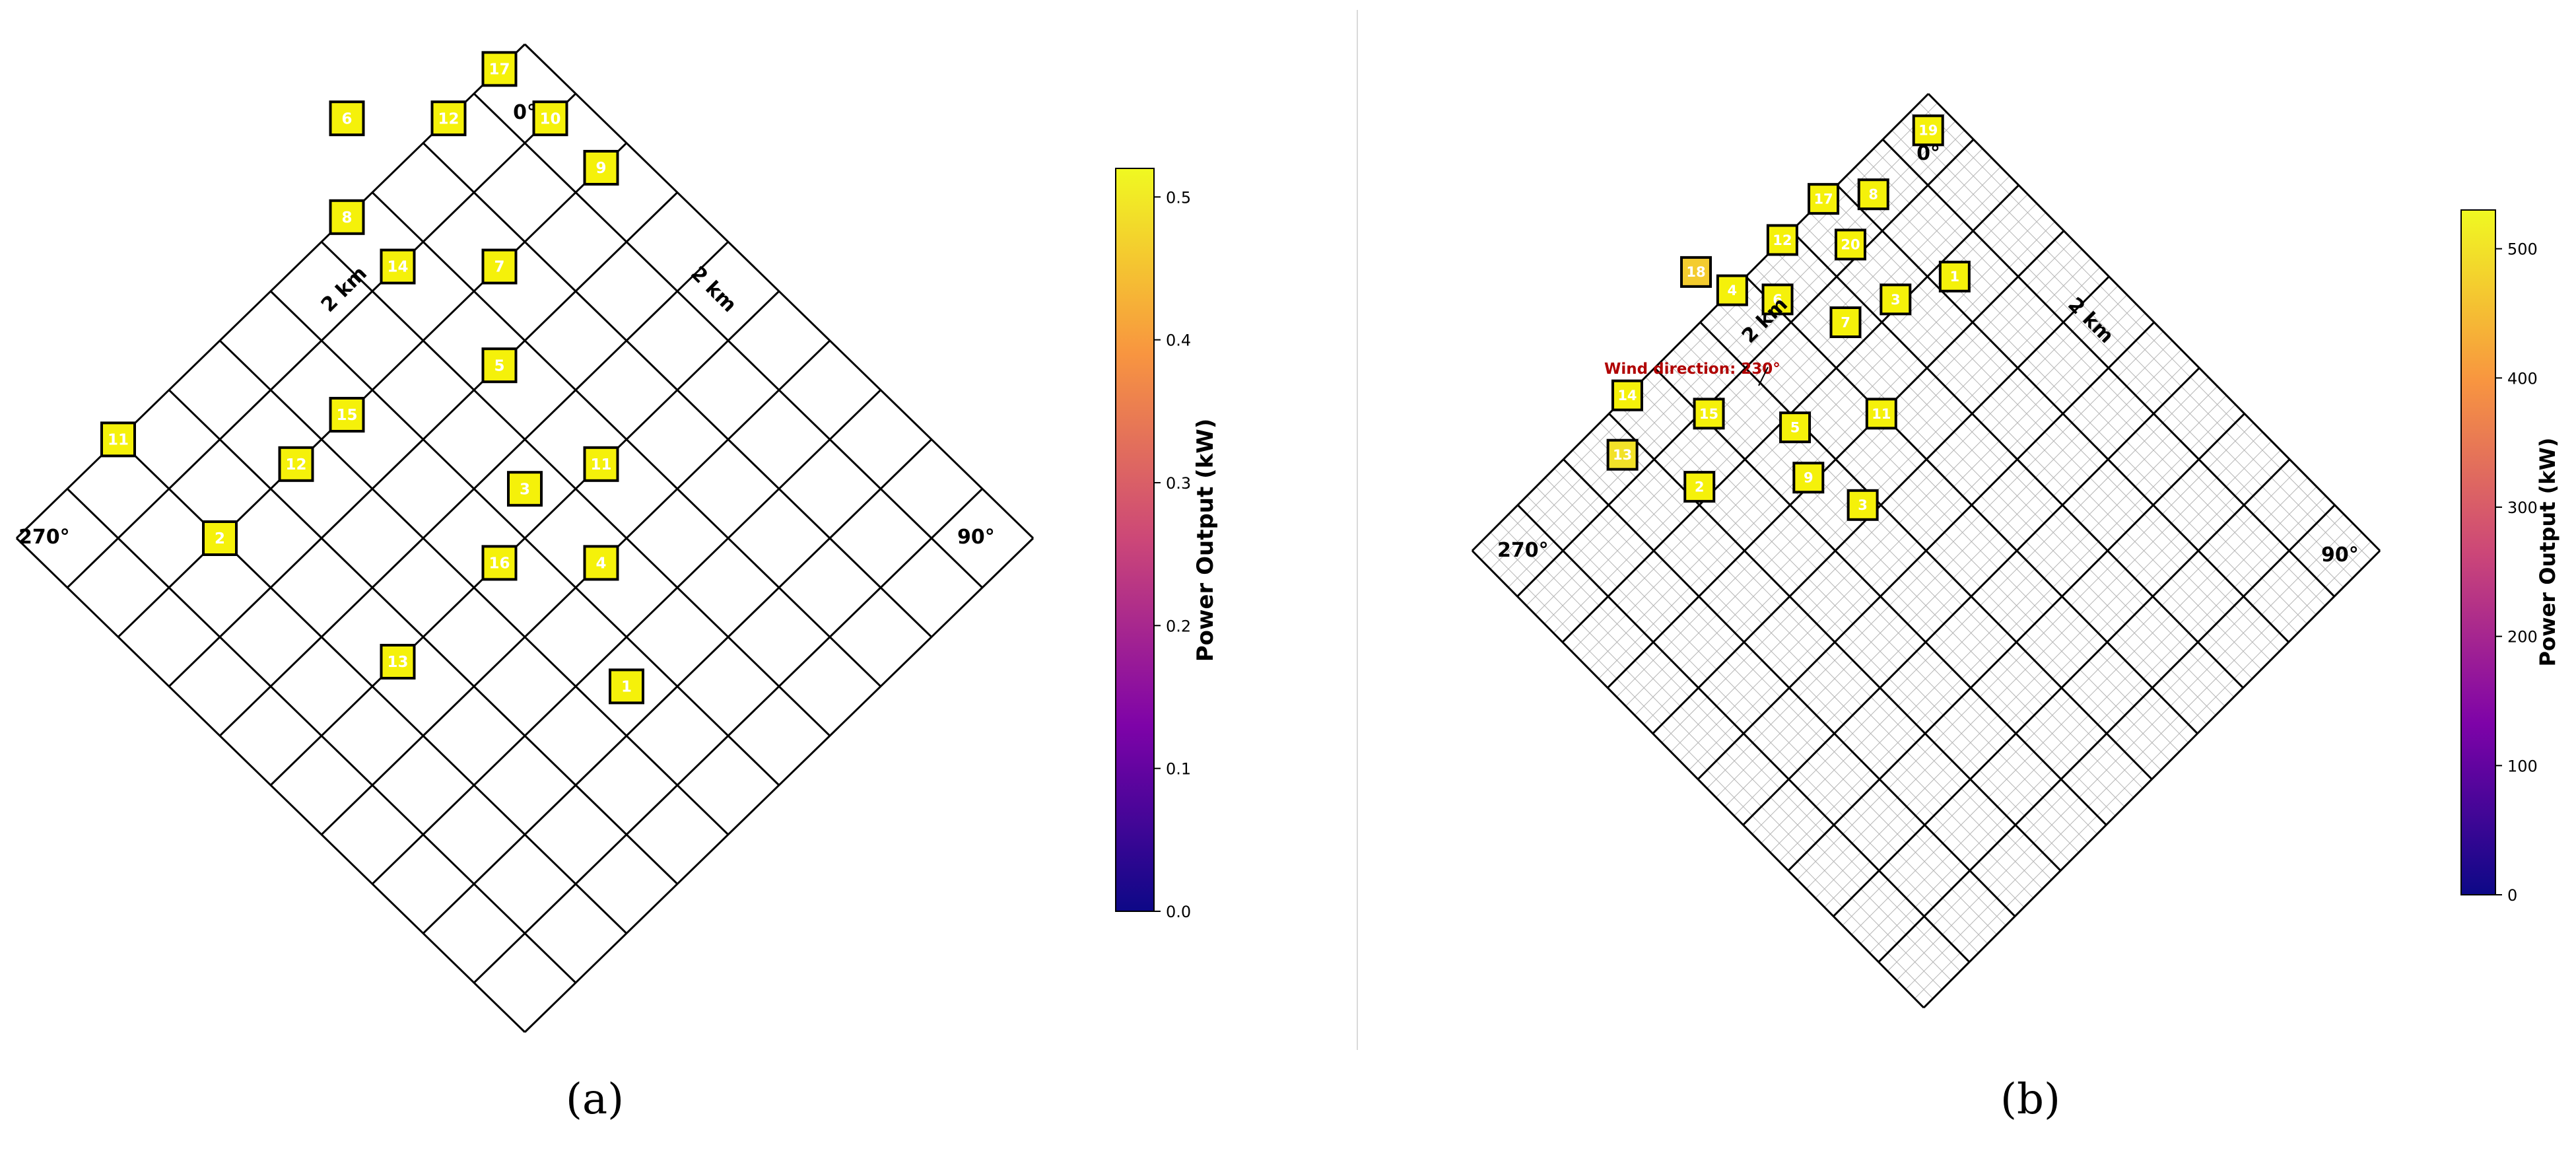 Image resolution: width=2576 pixels, height=1151 pixels. What do you see at coordinates (1178, 769) in the screenshot?
I see `colorbar-tick-label: 0.1` at bounding box center [1178, 769].